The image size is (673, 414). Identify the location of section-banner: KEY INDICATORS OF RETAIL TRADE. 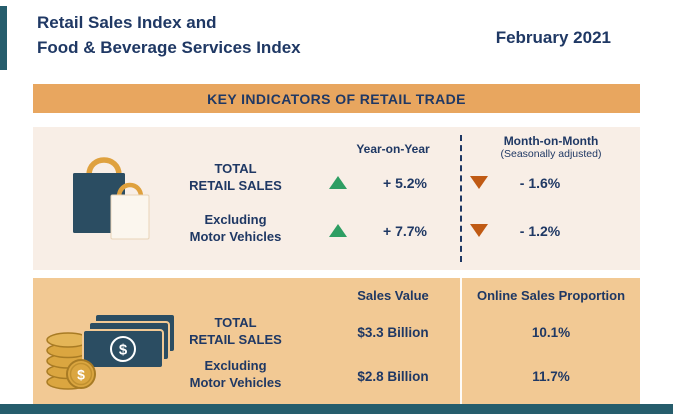
(336, 98).